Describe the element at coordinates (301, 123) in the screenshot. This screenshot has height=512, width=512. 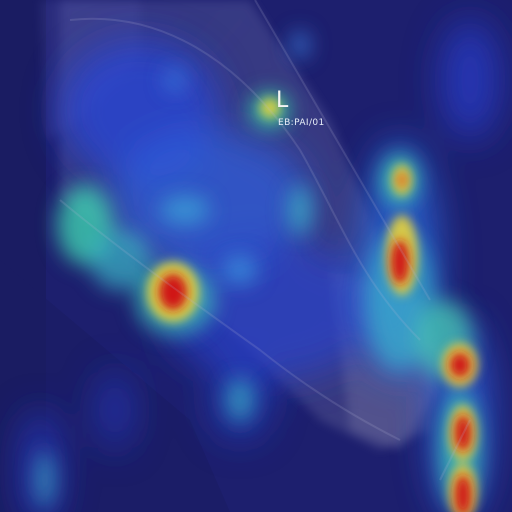
I see `image-code-label: EB:PAI/01` at that location.